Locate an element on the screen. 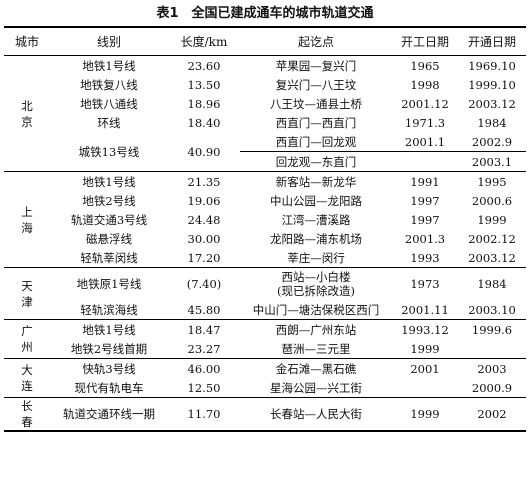 Image resolution: width=530 pixels, height=483 pixels. line-name: 地铁八通线 is located at coordinates (109, 103).